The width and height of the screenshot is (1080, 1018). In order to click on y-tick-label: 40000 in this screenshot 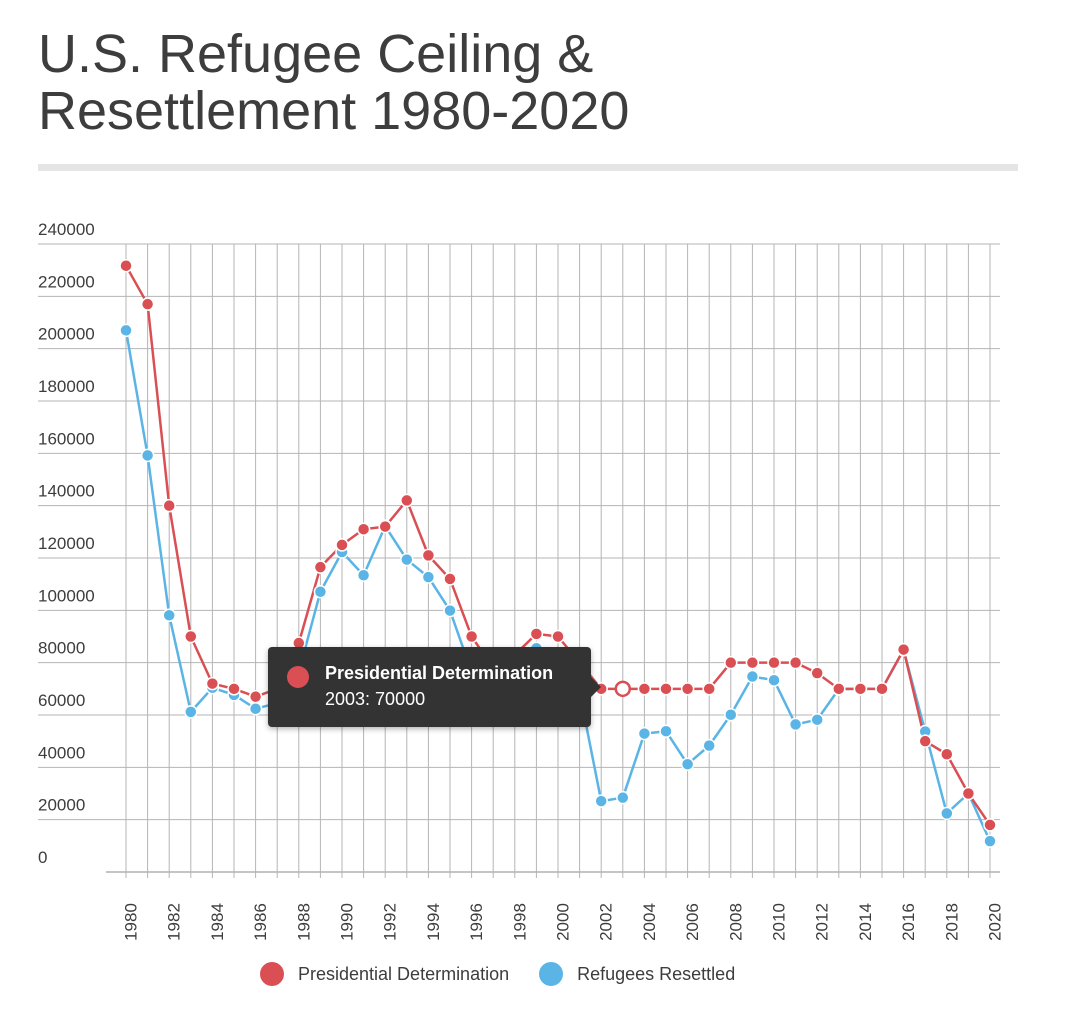, I will do `click(61, 752)`.